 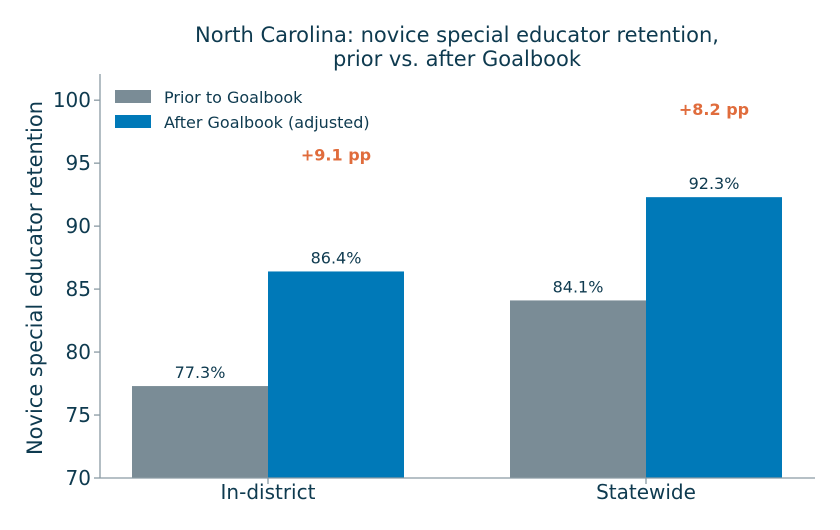 What do you see at coordinates (78, 226) in the screenshot?
I see `y-tick-label: 90` at bounding box center [78, 226].